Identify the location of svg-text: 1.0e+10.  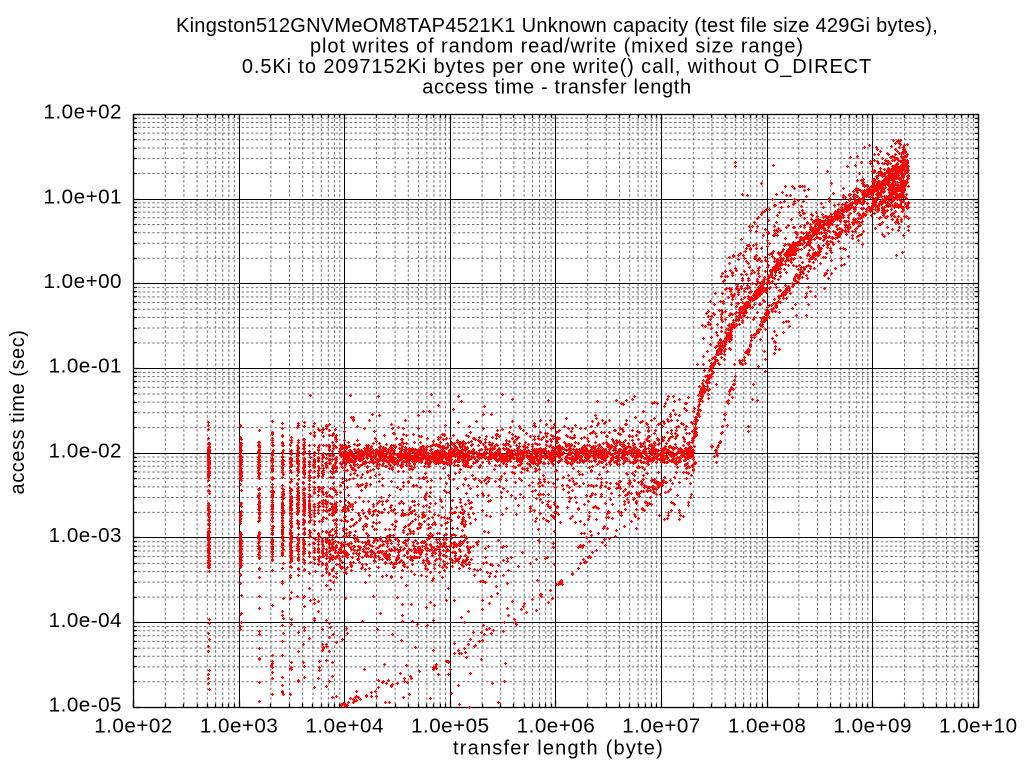
(978, 726).